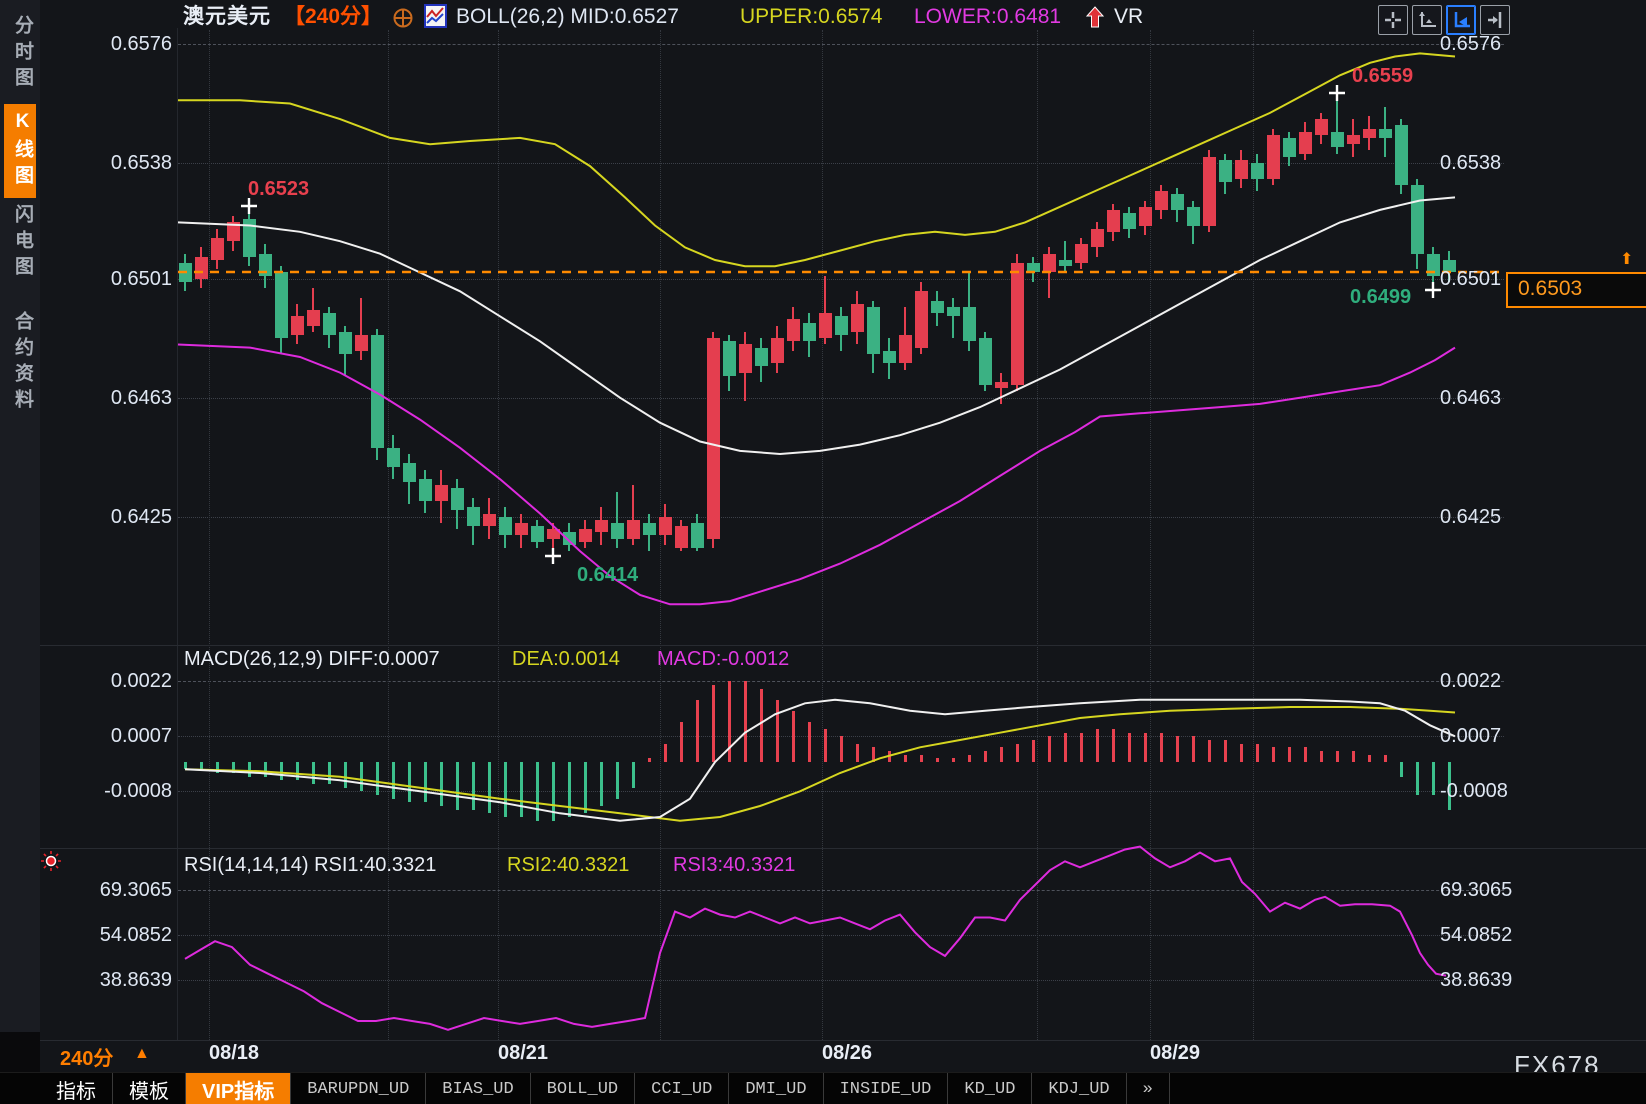 Image resolution: width=1646 pixels, height=1104 pixels. What do you see at coordinates (1471, 163) in the screenshot?
I see `price-axis-label-right: 0.6538` at bounding box center [1471, 163].